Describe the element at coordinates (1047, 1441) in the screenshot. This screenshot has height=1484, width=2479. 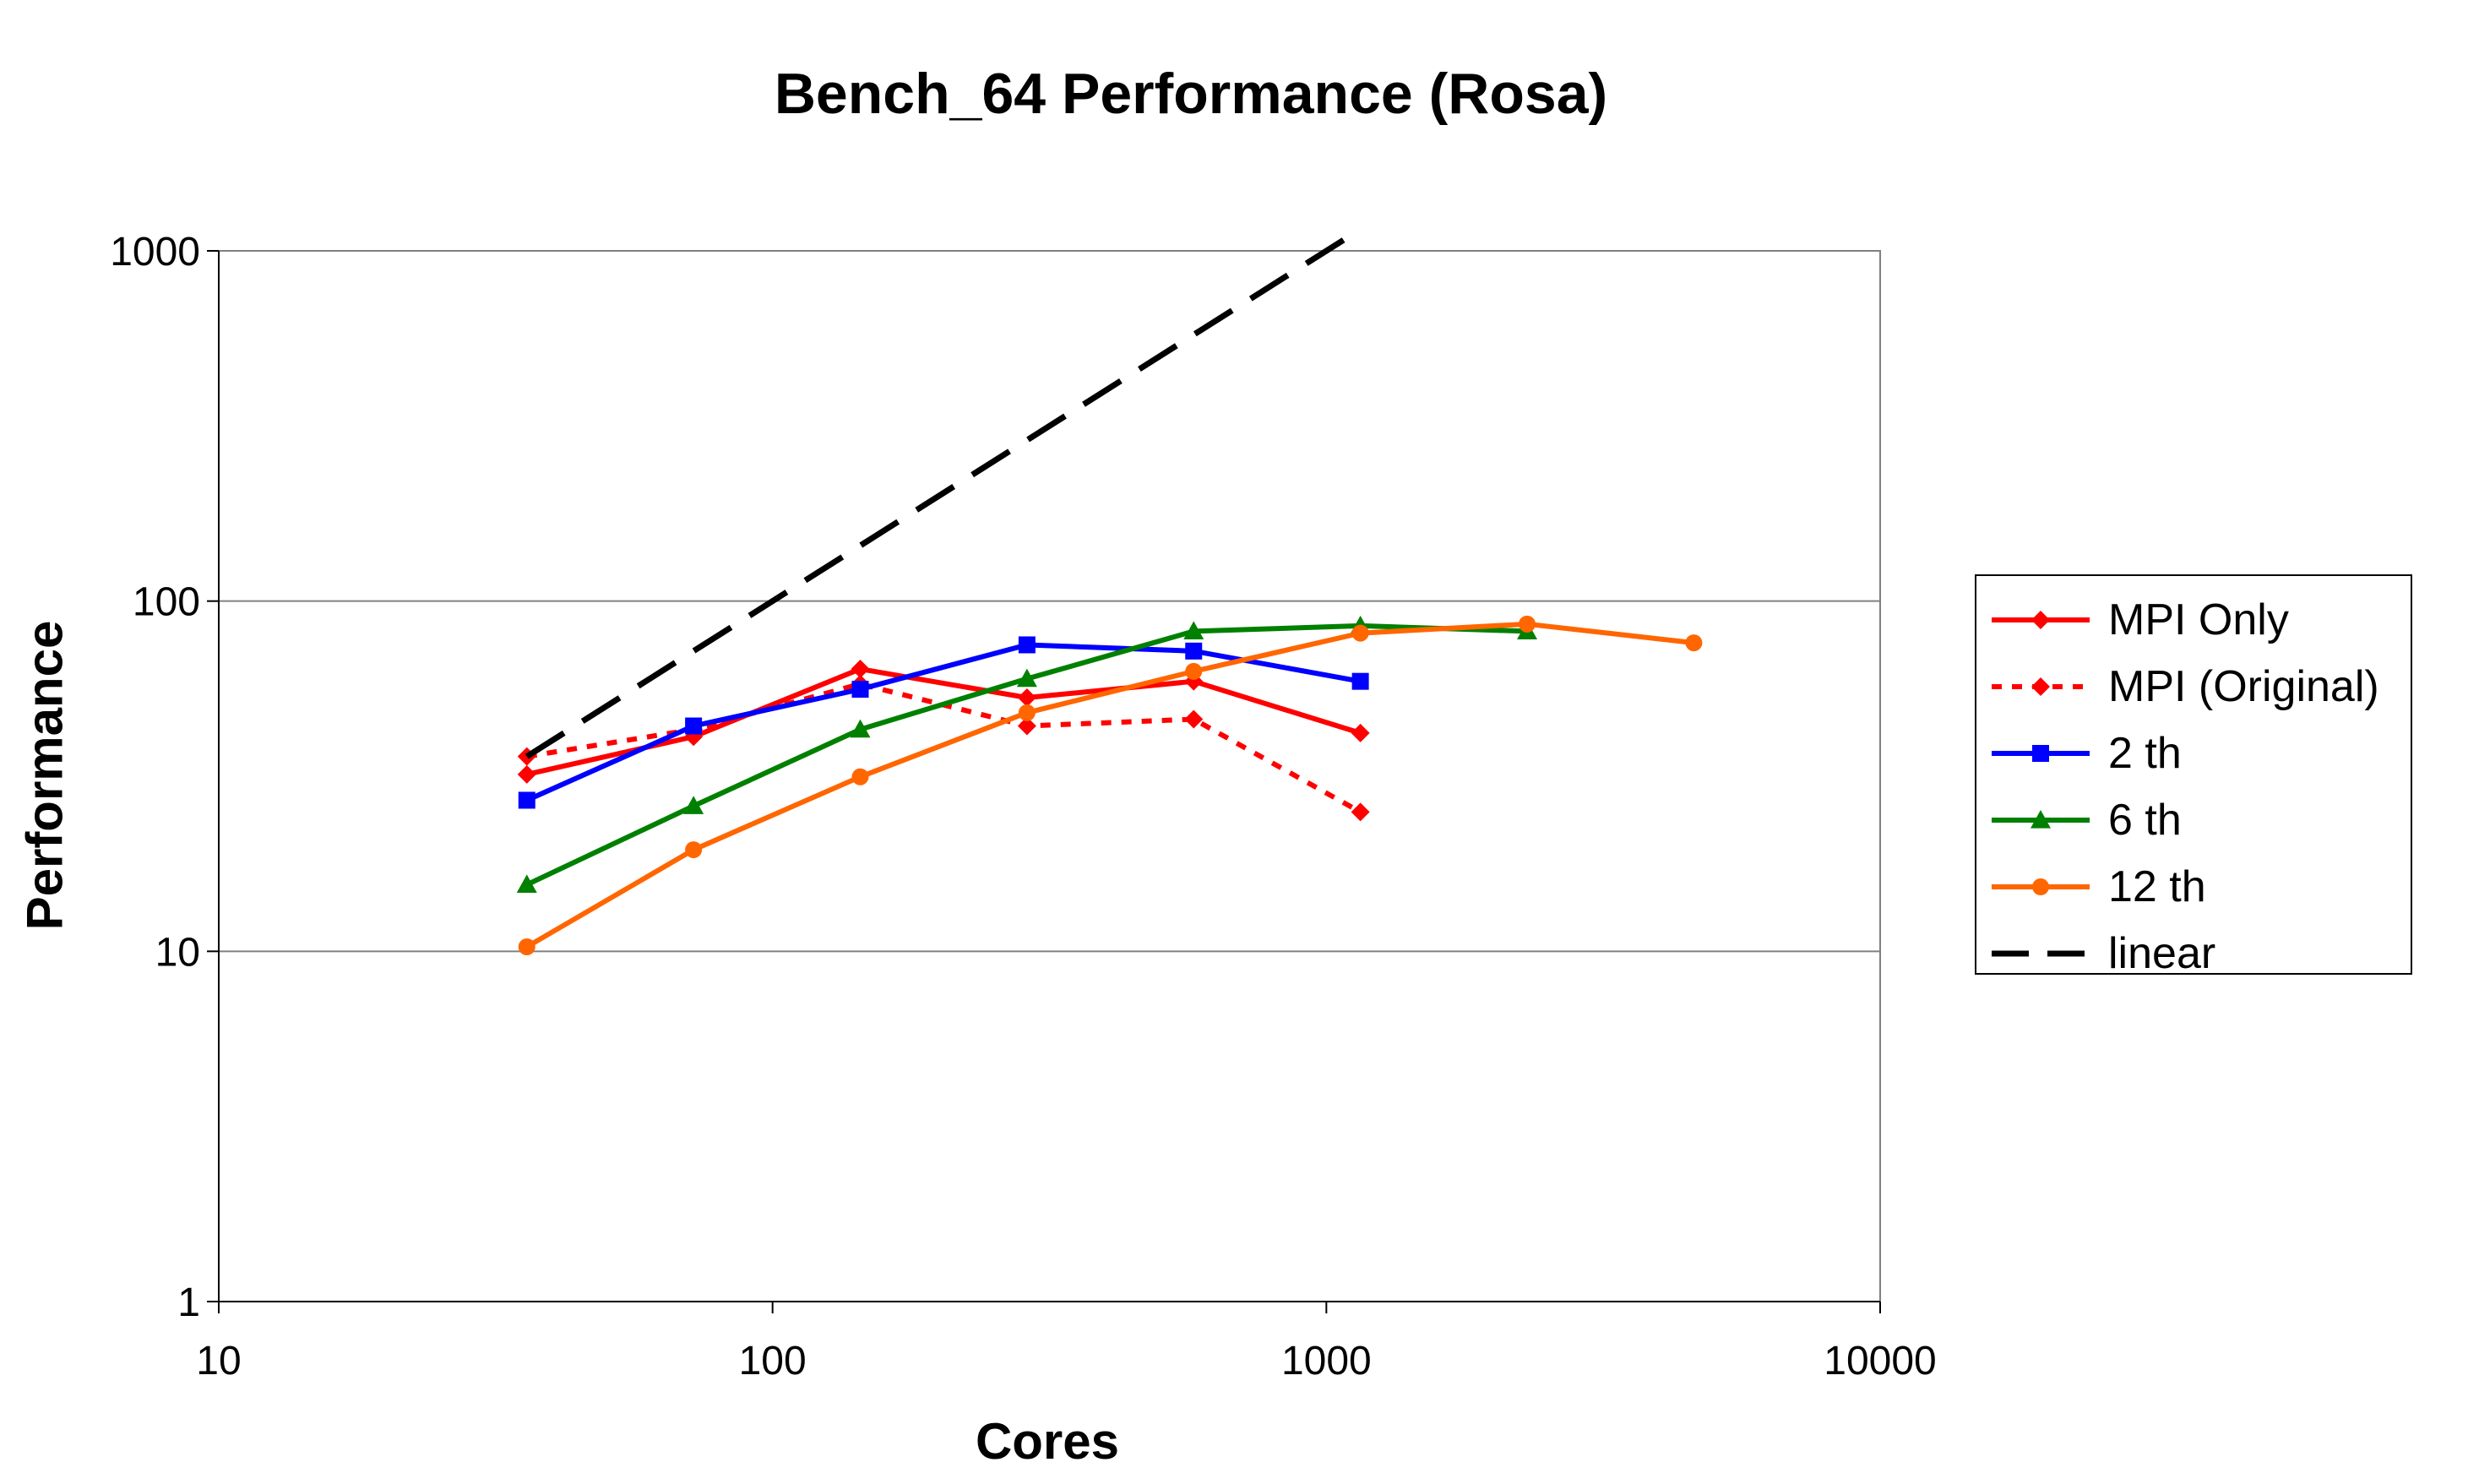
I see `x-axis-label: Cores` at that location.